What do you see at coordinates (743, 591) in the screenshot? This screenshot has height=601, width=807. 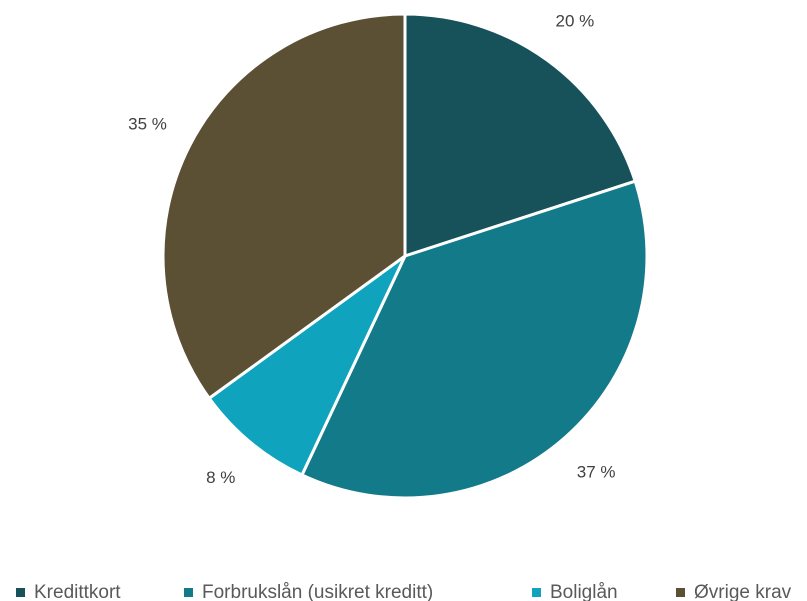 I see `legend-label: Øvrige krav` at bounding box center [743, 591].